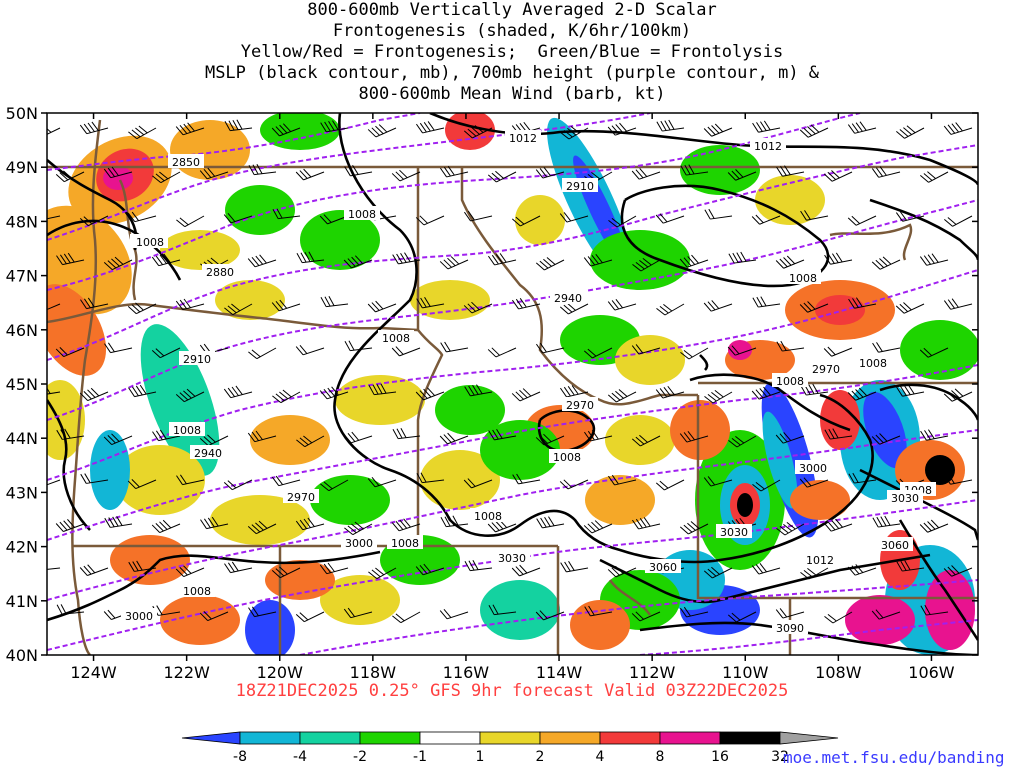 Image resolution: width=1024 pixels, height=768 pixels. Describe the element at coordinates (512, 94) in the screenshot. I see `title-line-5: 800-600mb Mean Wind (barb, kt)` at that location.